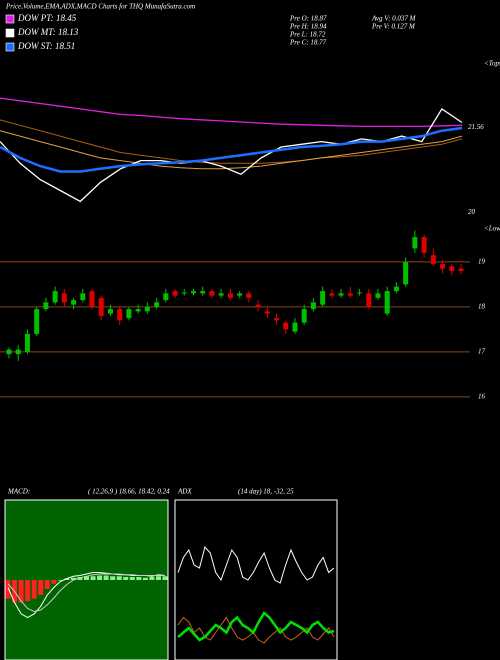 The height and width of the screenshot is (660, 500). Describe the element at coordinates (393, 27) in the screenshot. I see `stat-label: Pre V: 0.127 M` at that location.